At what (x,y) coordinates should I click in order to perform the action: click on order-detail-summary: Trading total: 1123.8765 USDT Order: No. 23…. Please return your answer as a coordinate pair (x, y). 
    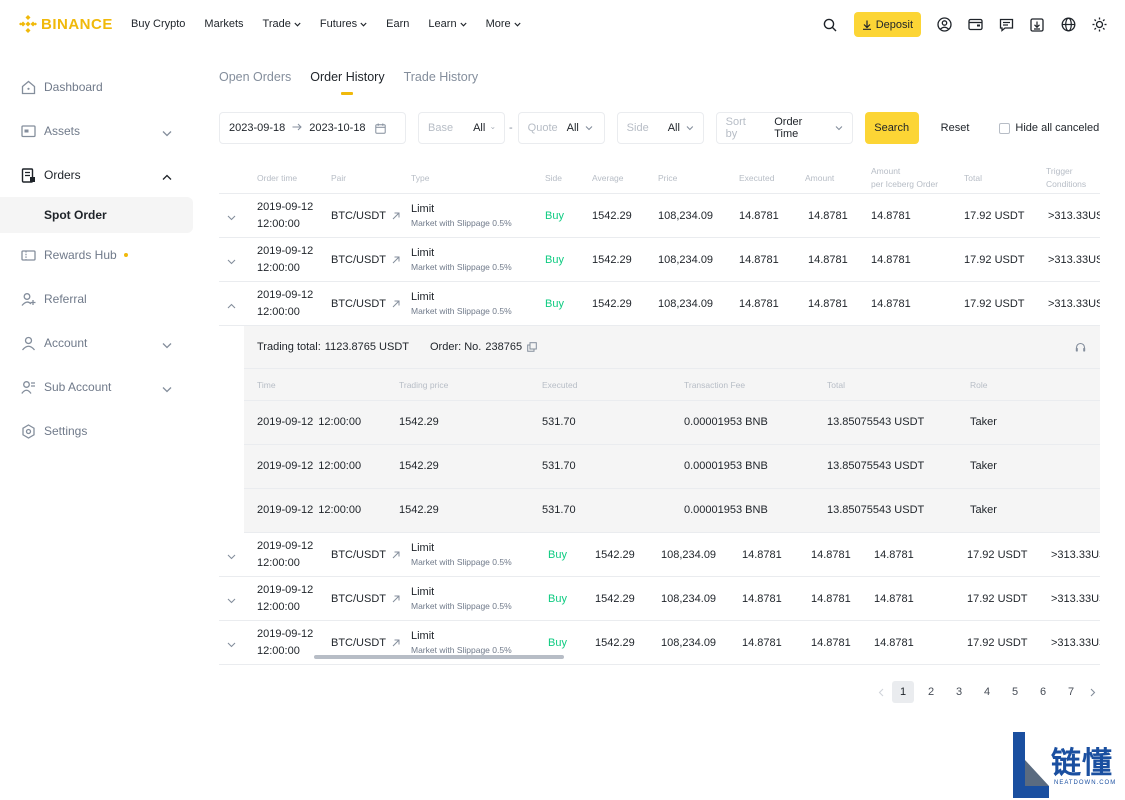
    Looking at the image, I should click on (672, 347).